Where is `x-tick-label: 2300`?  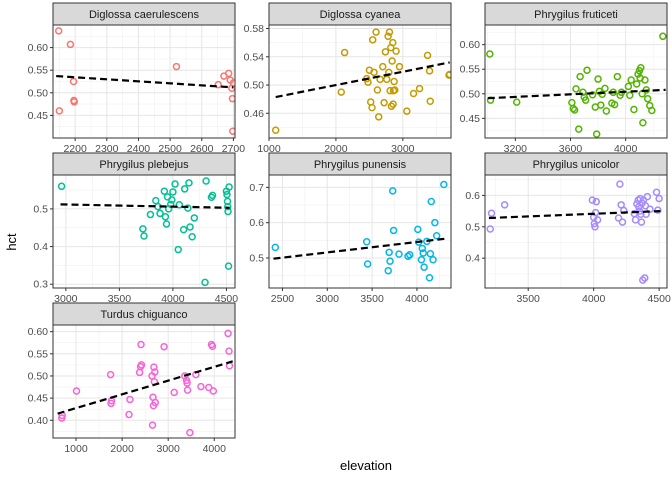
x-tick-label: 2300 is located at coordinates (107, 149).